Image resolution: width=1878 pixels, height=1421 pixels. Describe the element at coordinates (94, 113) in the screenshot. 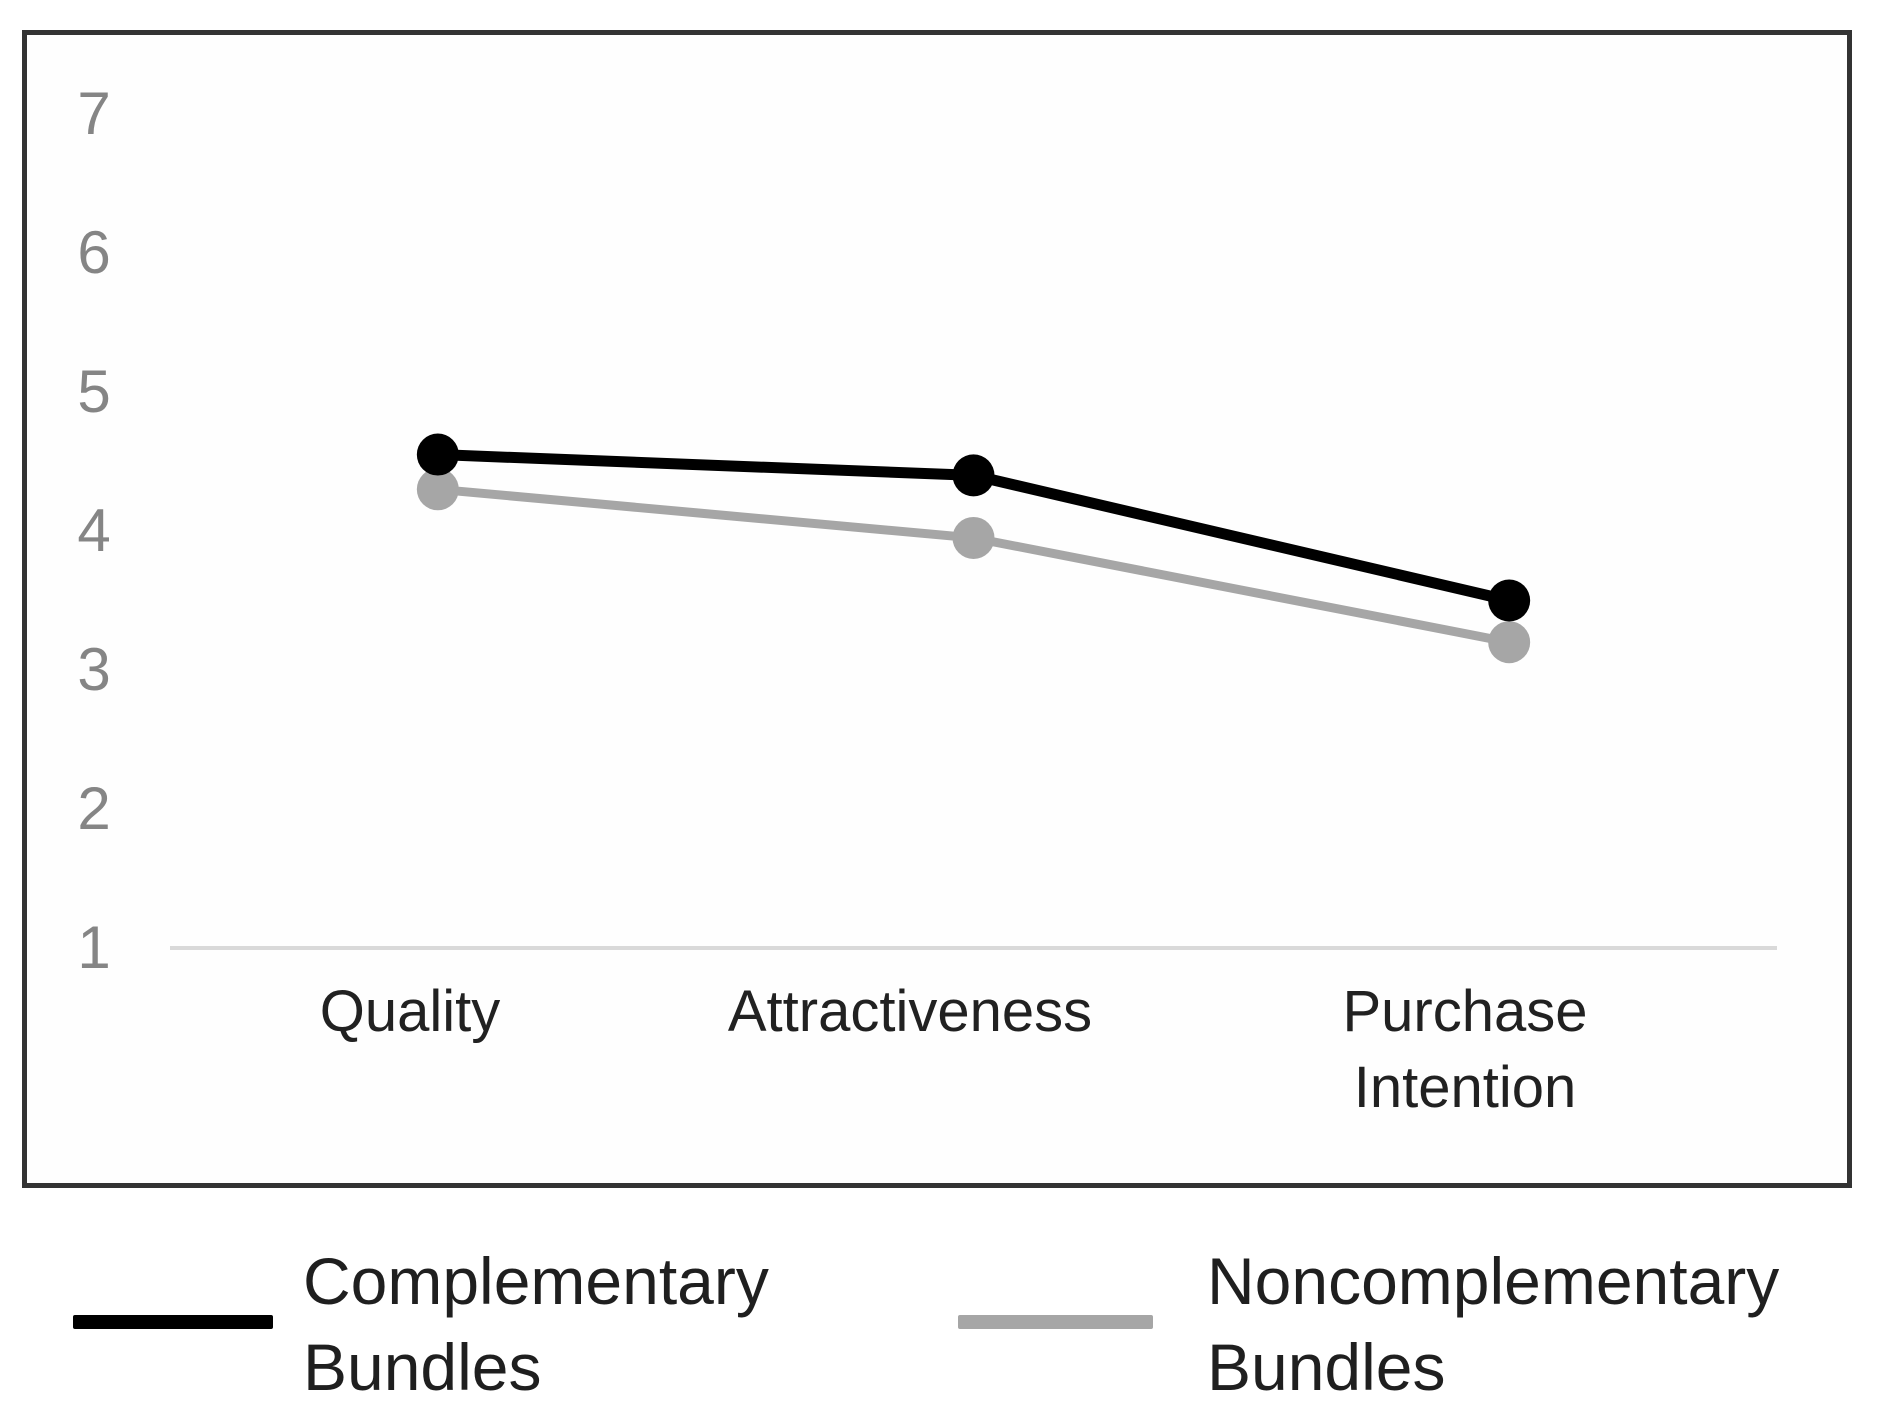

I see `y-tick-label-7: 7` at that location.